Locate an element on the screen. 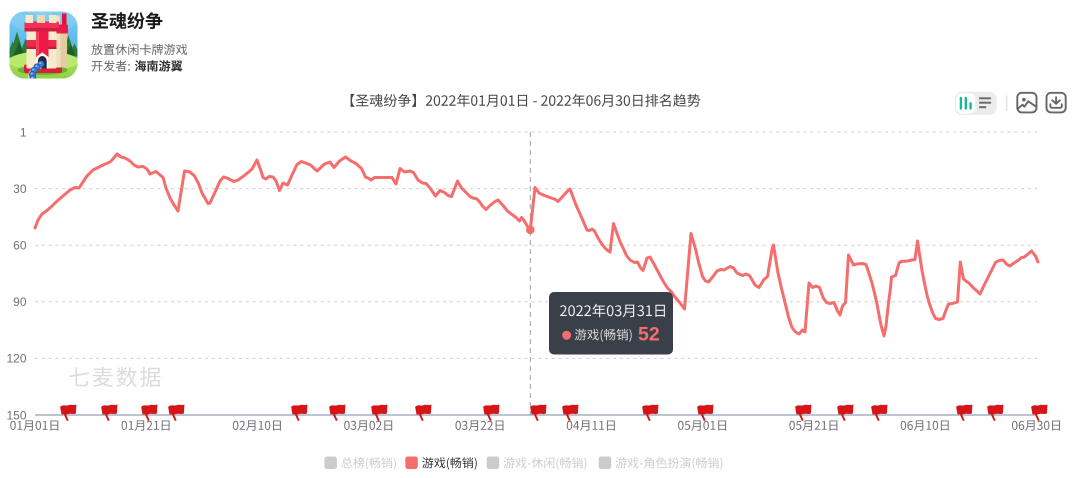 The width and height of the screenshot is (1080, 478). svg-text: 1 is located at coordinates (23, 132).